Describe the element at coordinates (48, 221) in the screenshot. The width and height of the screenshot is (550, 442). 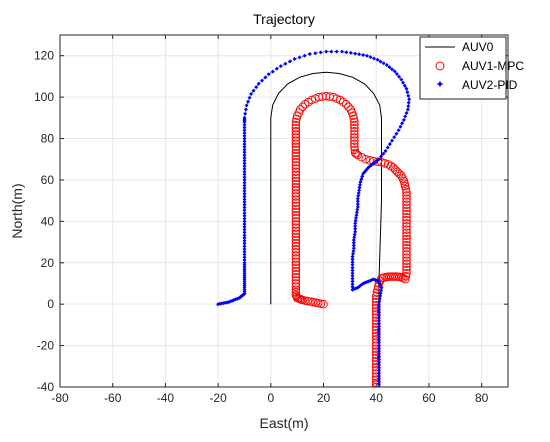
I see `y-tick-label: 40` at that location.